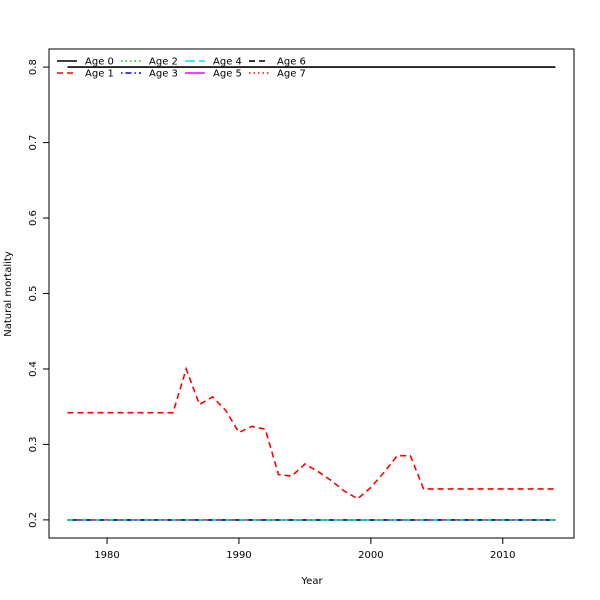  What do you see at coordinates (33, 67) in the screenshot?
I see `y-tick-label: 0.8` at bounding box center [33, 67].